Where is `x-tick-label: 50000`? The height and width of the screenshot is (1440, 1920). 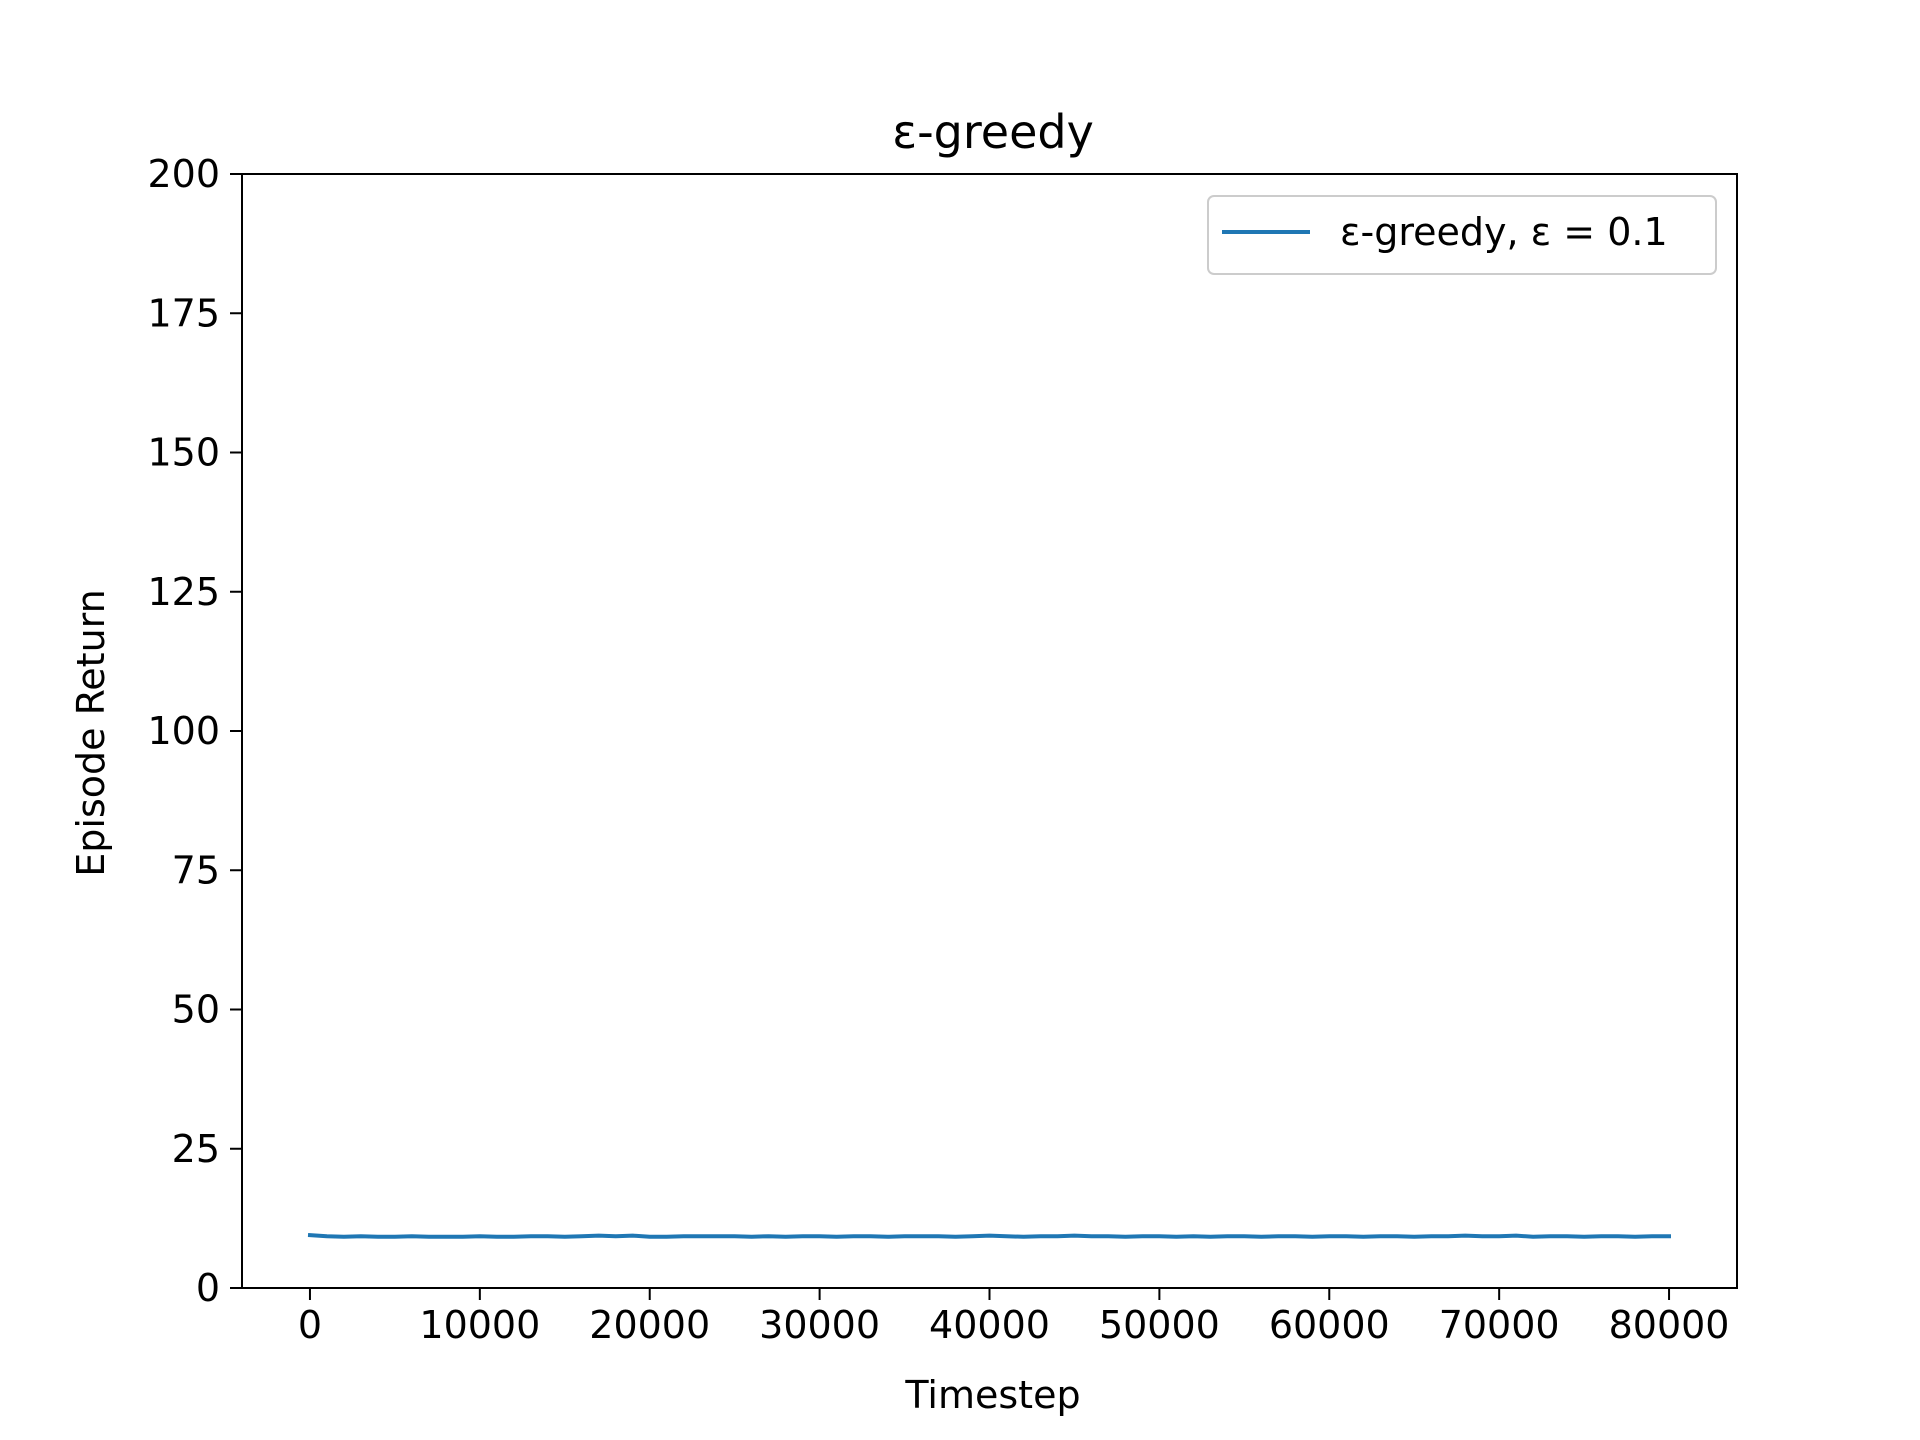 x-tick-label: 50000 is located at coordinates (1159, 1325).